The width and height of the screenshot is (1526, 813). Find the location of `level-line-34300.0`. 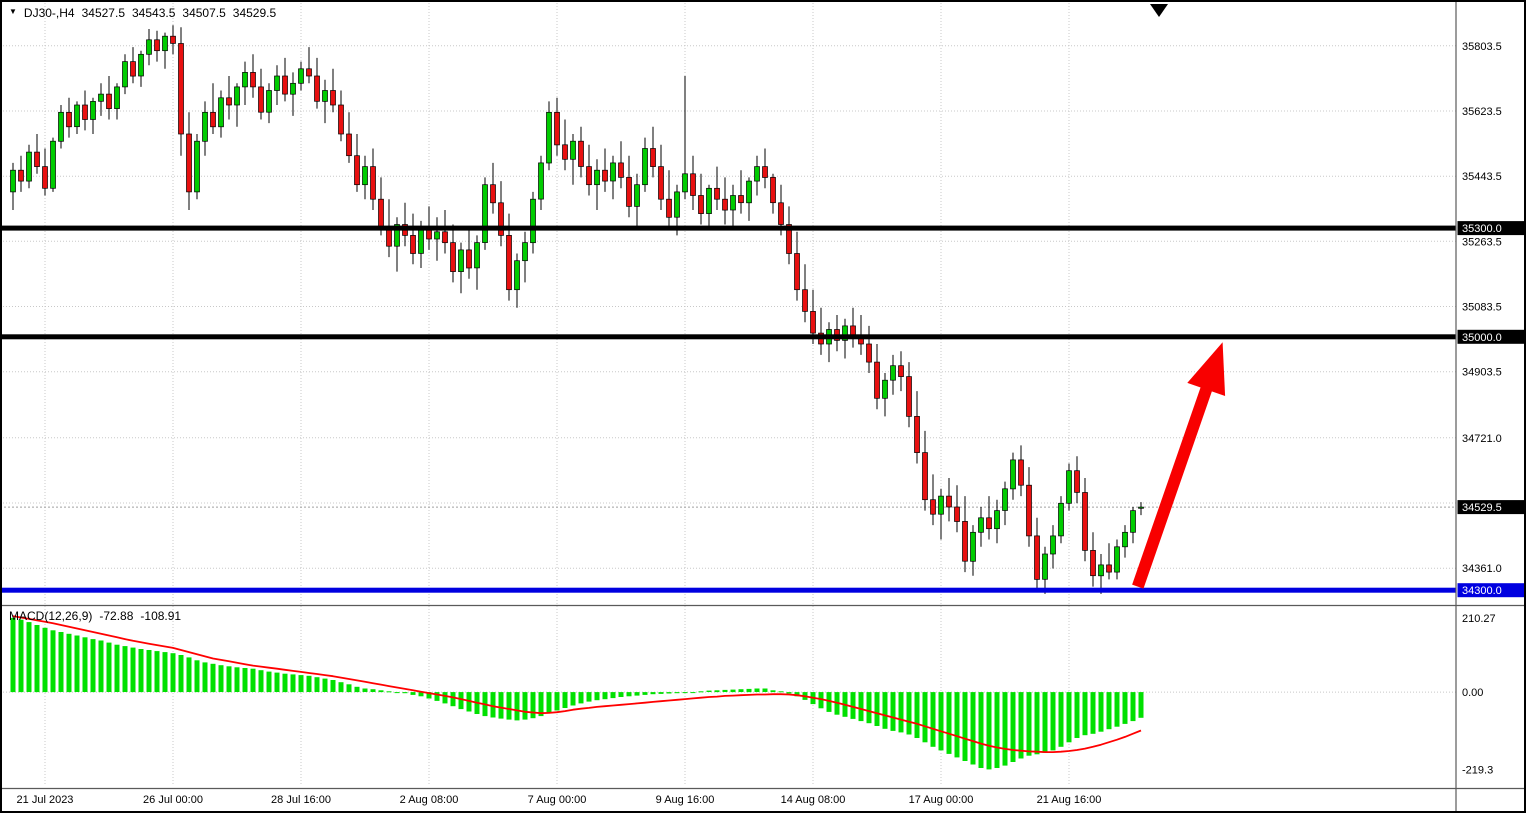

level-line-34300.0 is located at coordinates (728, 590).